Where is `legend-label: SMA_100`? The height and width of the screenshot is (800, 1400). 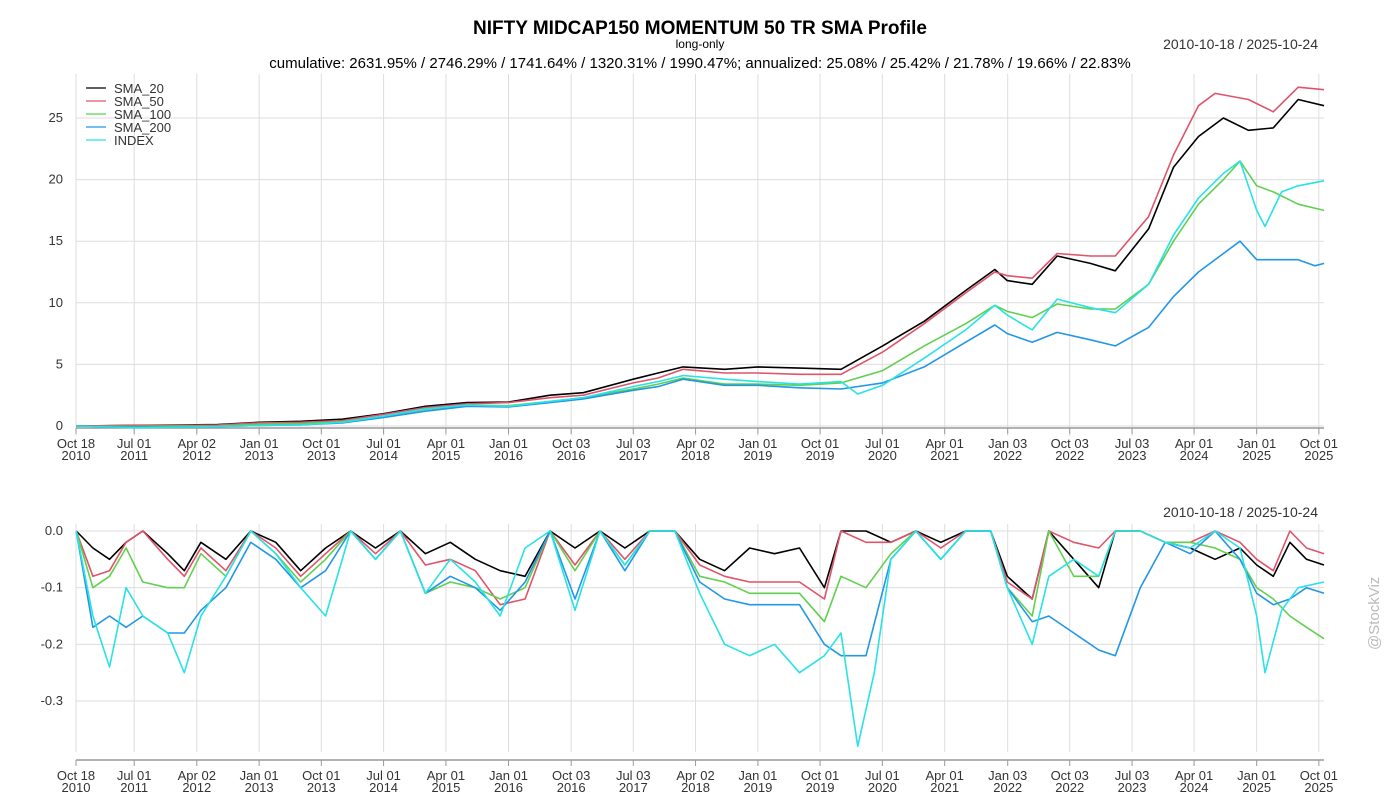 legend-label: SMA_100 is located at coordinates (142, 114).